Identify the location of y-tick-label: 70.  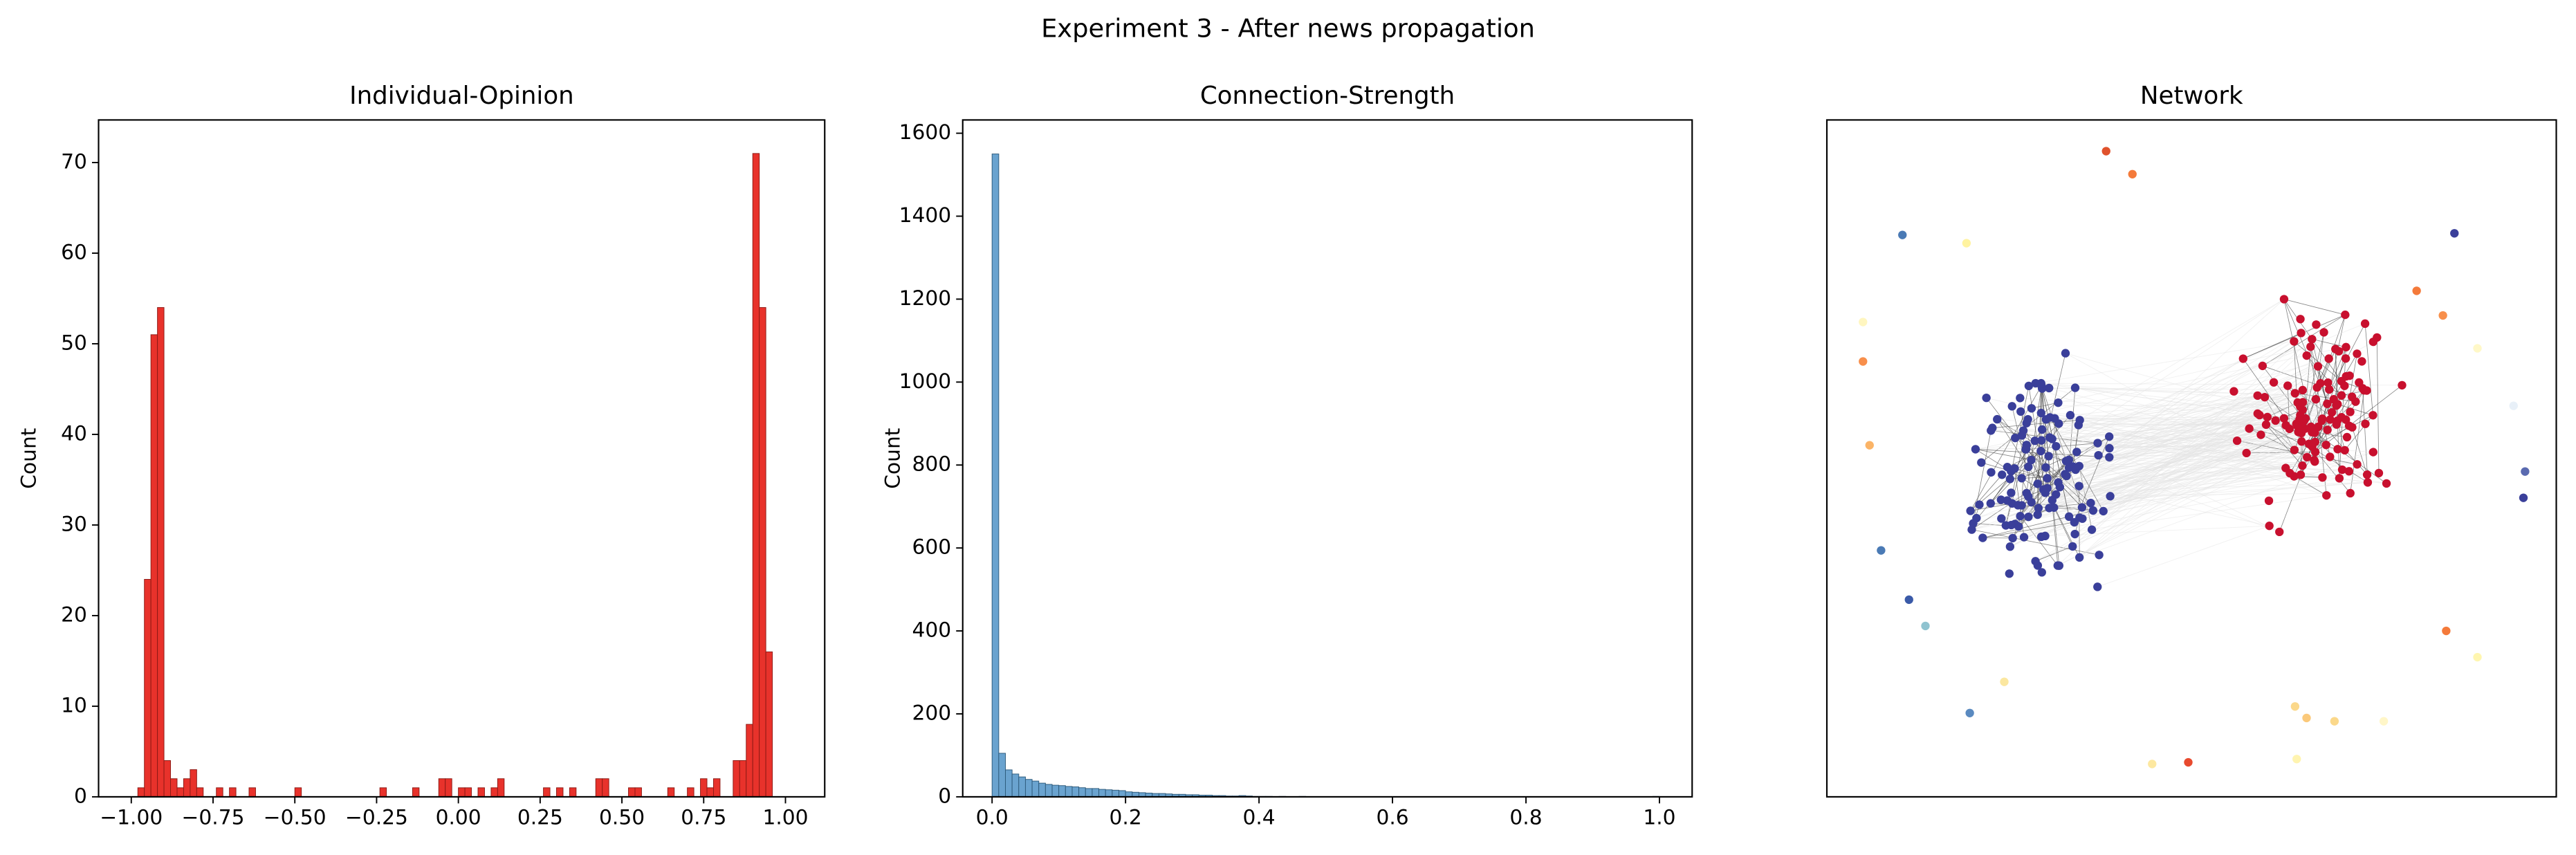
(74, 161).